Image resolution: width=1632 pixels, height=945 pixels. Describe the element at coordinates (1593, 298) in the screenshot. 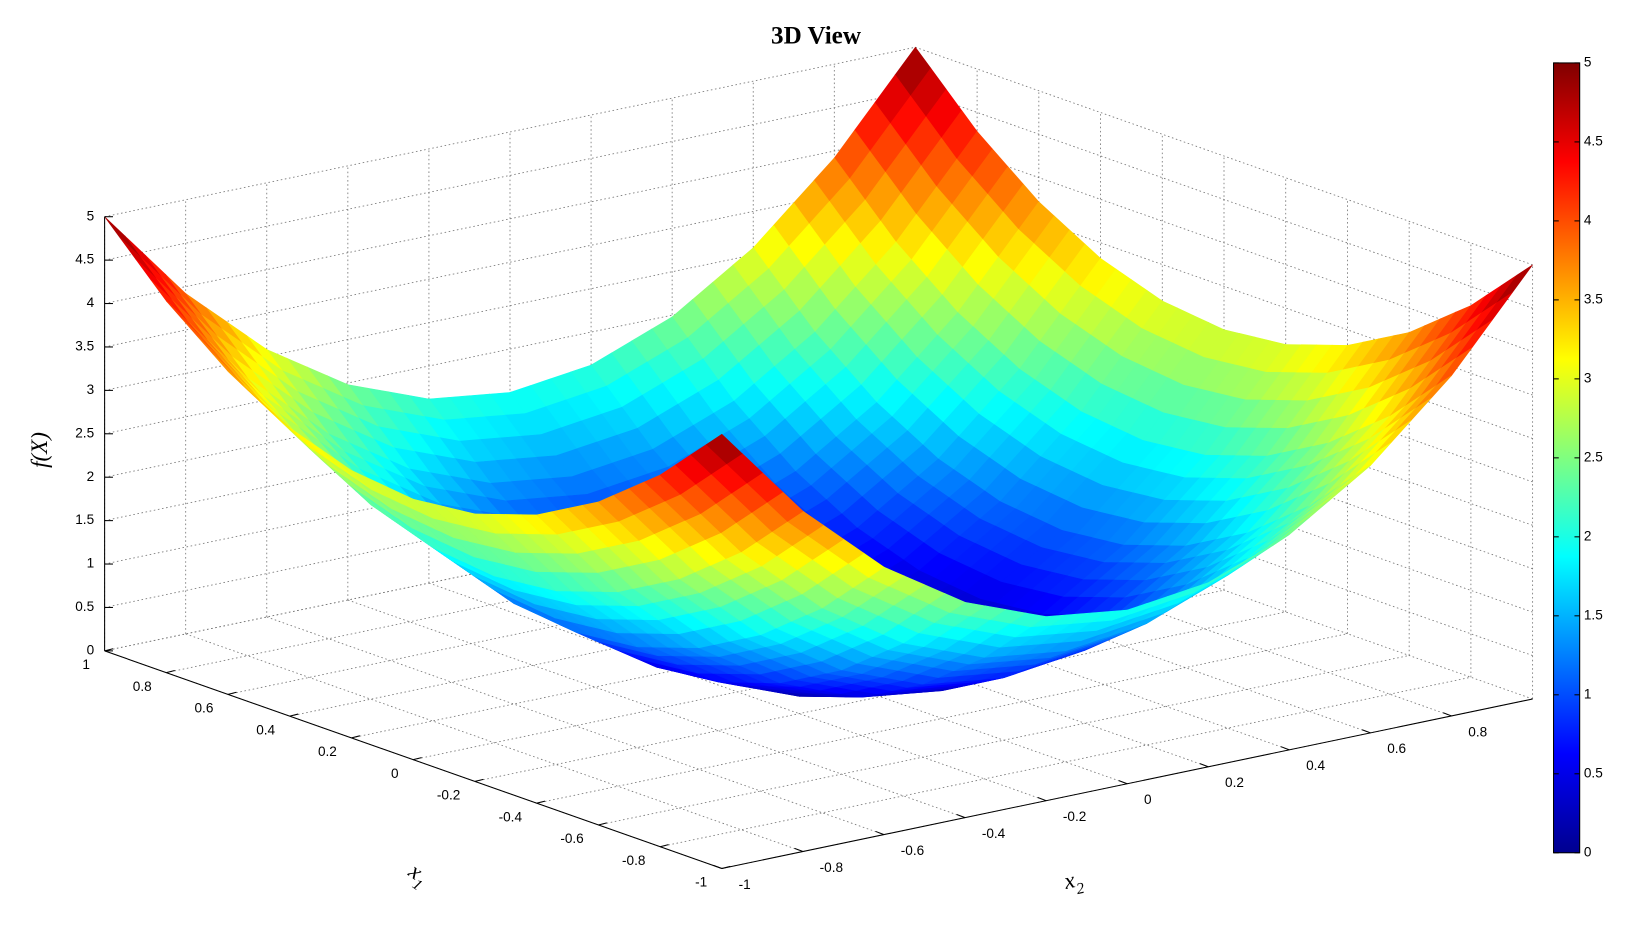

I see `colorbar-tick-label: 3.5` at that location.